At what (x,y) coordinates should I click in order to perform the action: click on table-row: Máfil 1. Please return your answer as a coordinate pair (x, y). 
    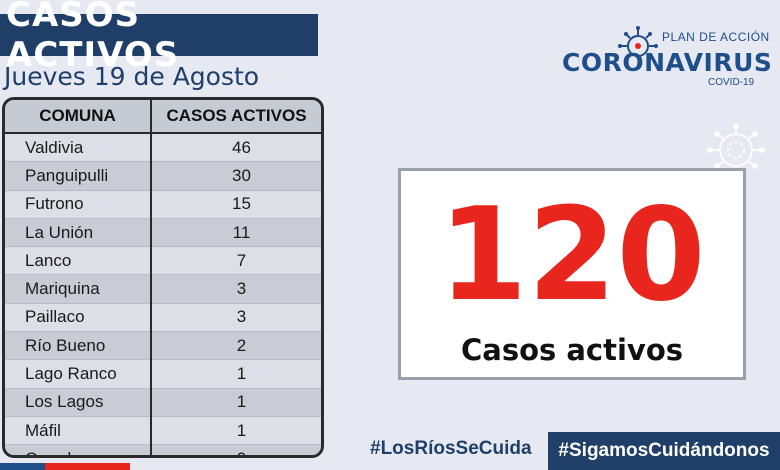
    Looking at the image, I should click on (163, 430).